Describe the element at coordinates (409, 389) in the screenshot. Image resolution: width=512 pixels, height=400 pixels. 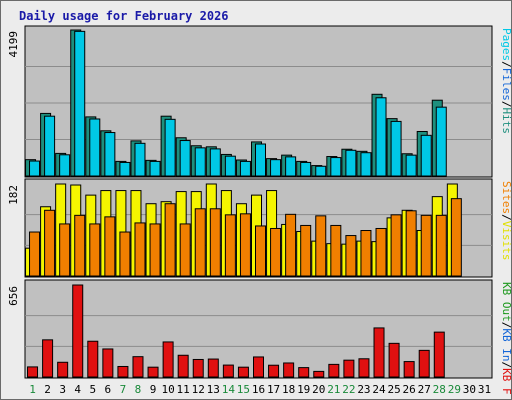
I see `x-tick-day-26: 26` at that location.